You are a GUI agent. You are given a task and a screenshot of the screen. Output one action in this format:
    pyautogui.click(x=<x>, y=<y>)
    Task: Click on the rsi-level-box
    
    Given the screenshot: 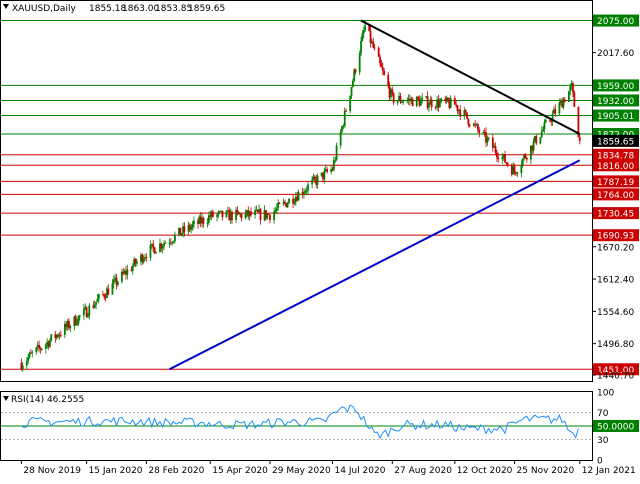 What is the action you would take?
    pyautogui.click(x=616, y=426)
    